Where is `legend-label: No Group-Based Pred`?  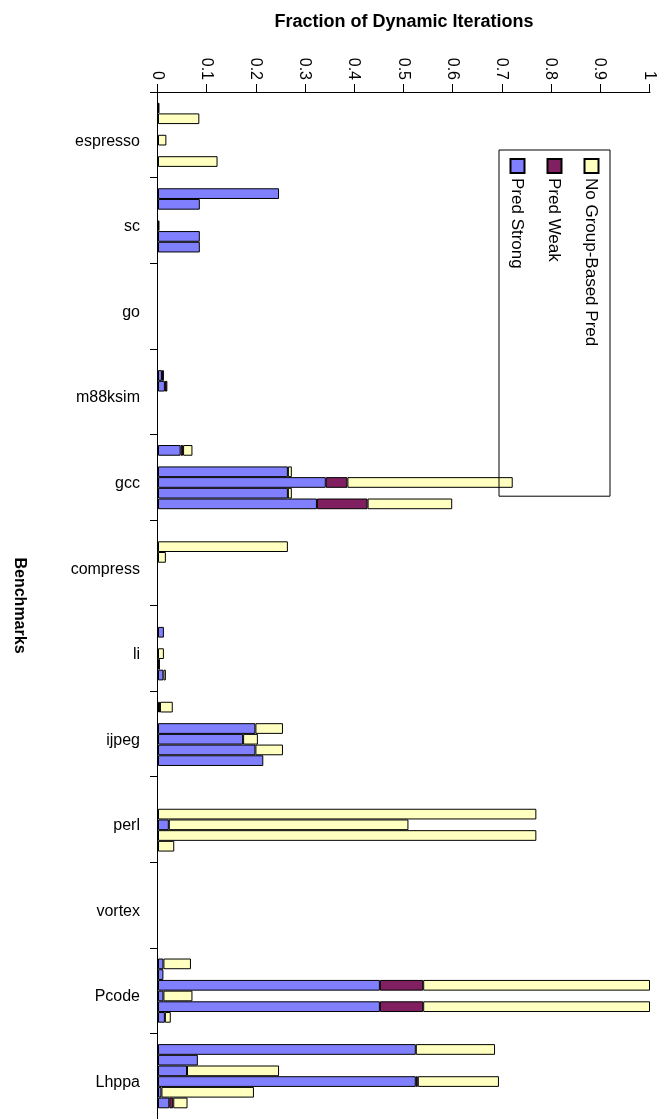 legend-label: No Group-Based Pred is located at coordinates (591, 262).